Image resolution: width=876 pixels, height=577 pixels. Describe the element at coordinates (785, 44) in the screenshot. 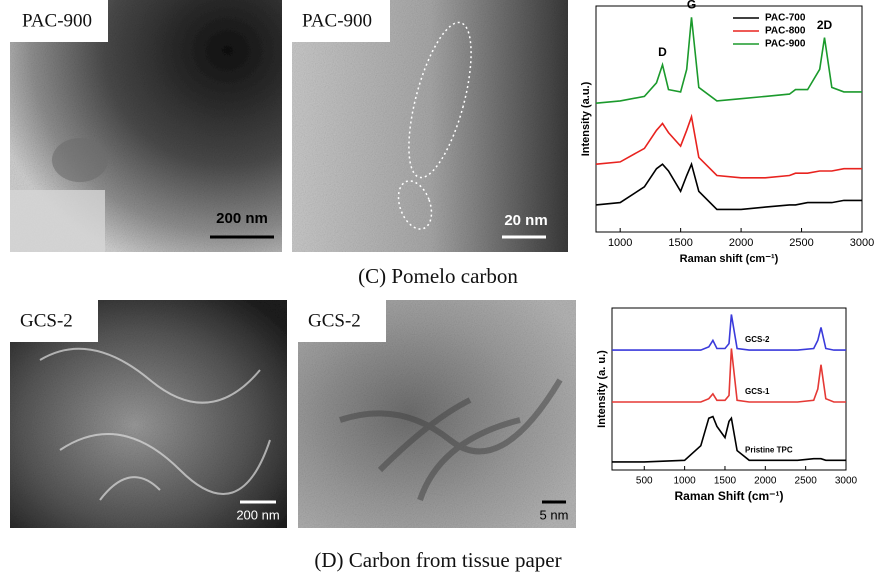

I see `legend-label: PAC-900` at that location.